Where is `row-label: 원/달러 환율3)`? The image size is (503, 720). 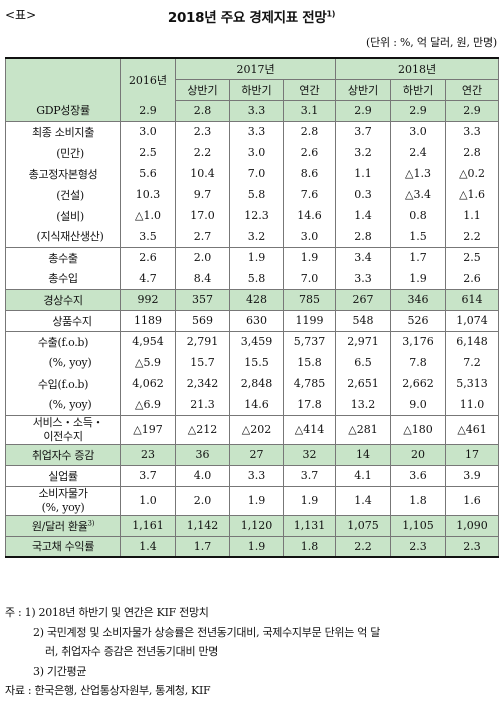 row-label: 원/달러 환율3) is located at coordinates (63, 525).